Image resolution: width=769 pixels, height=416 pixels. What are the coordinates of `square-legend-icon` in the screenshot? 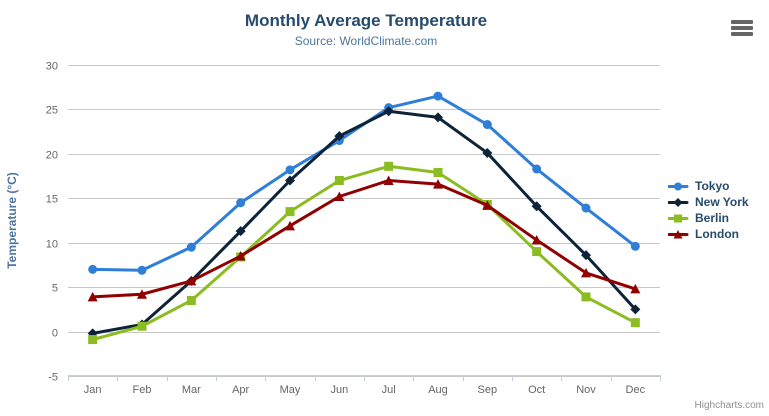 It's located at (678, 218).